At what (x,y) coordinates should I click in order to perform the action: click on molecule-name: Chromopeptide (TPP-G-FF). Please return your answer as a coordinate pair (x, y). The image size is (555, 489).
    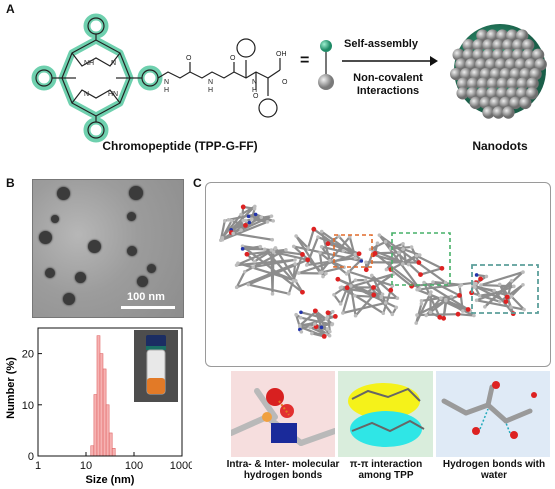
    Looking at the image, I should click on (180, 146).